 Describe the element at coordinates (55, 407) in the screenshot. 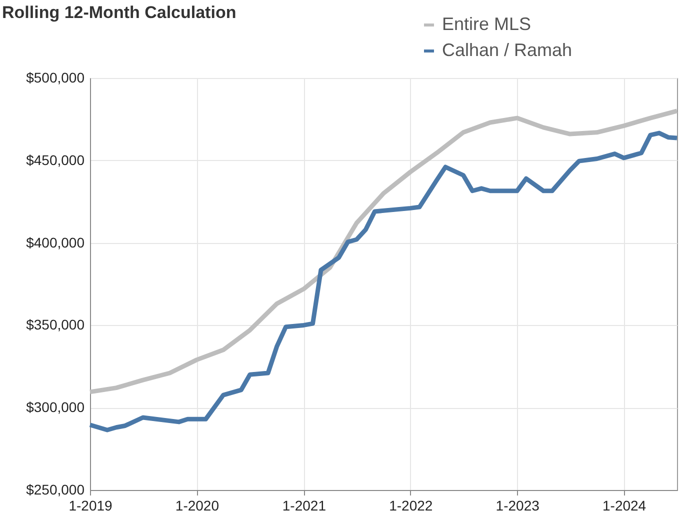

I see `y-tick-label: $300,000` at that location.